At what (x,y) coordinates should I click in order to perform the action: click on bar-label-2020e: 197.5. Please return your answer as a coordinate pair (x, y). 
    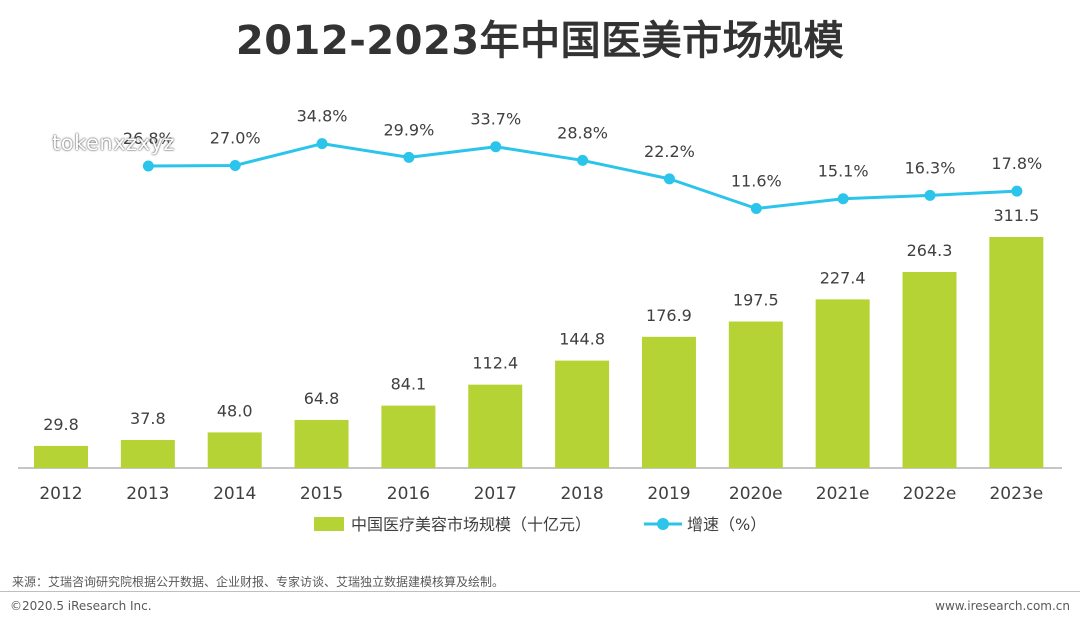
    Looking at the image, I should click on (756, 300).